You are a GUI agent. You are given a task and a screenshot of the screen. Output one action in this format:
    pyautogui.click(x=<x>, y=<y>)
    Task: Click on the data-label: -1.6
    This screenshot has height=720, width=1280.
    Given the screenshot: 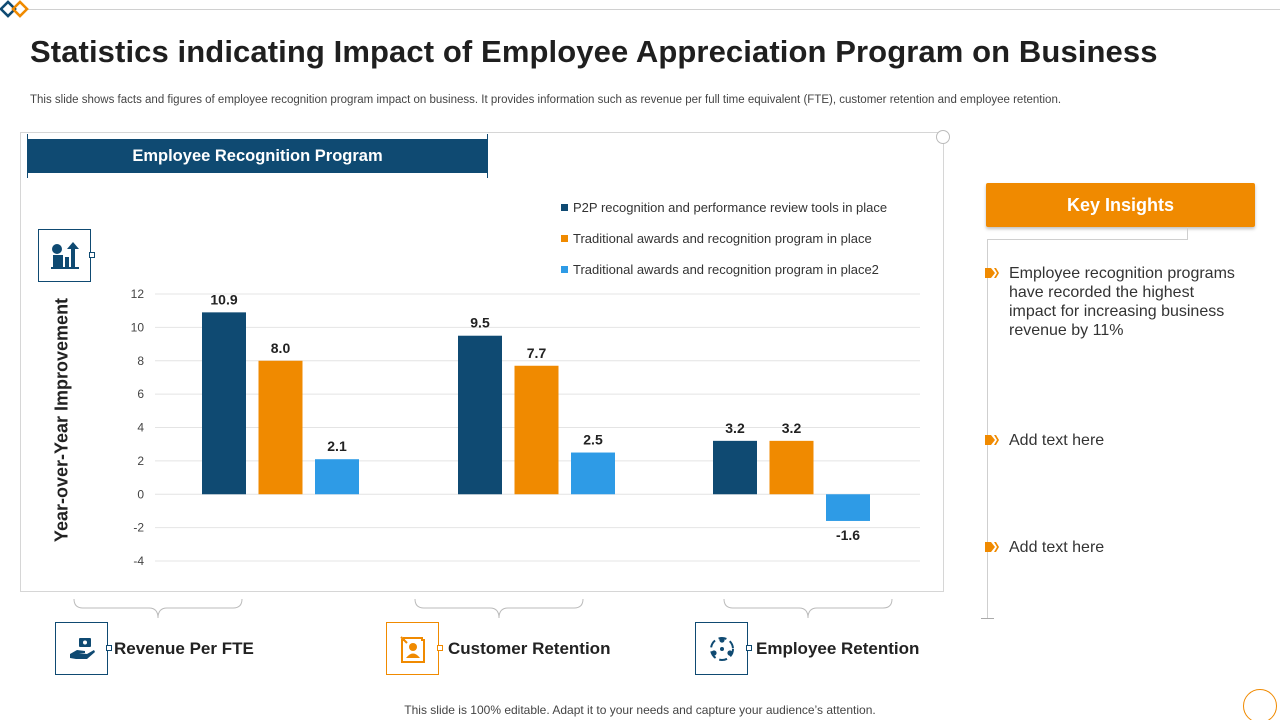 What is the action you would take?
    pyautogui.click(x=848, y=535)
    